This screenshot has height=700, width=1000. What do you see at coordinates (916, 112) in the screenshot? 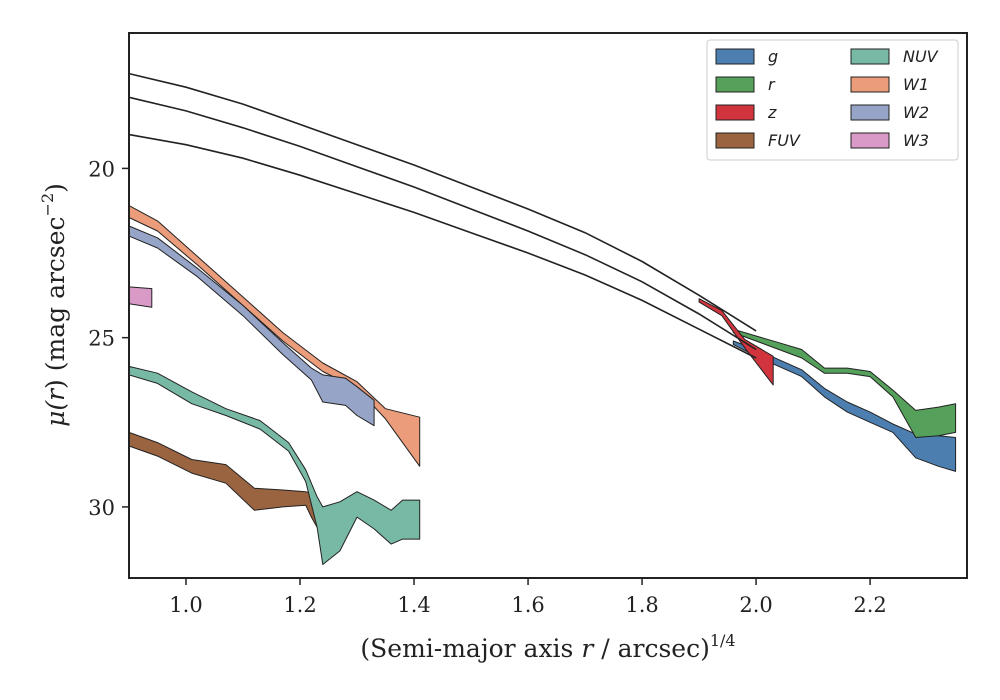
I see `legend-label-w2: W2` at bounding box center [916, 112].